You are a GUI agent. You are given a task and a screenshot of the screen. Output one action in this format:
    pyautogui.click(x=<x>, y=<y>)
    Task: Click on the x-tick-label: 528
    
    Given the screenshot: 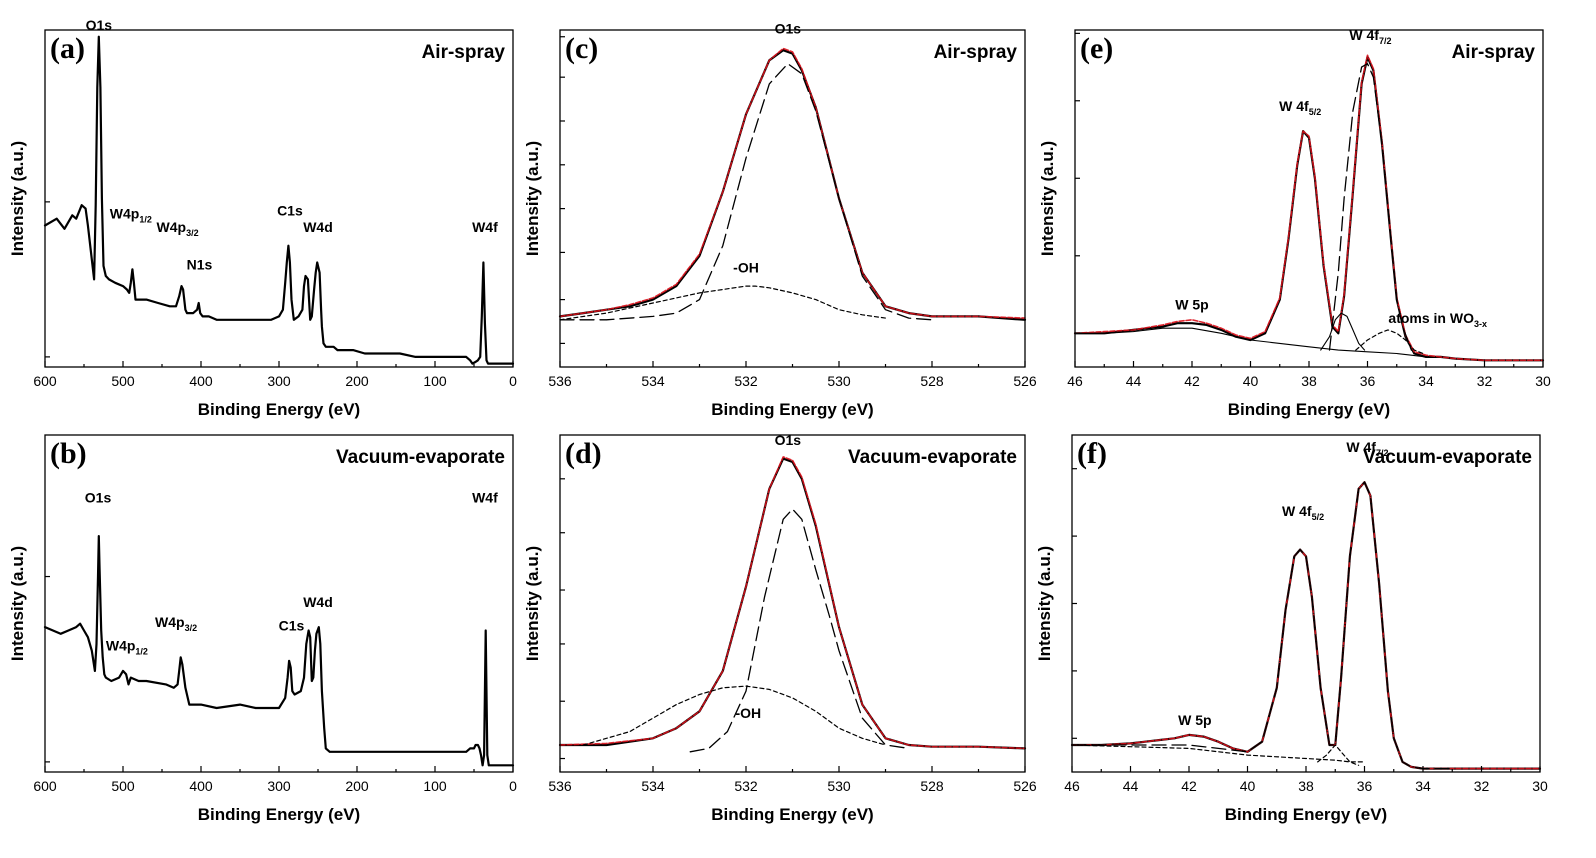 What is the action you would take?
    pyautogui.click(x=932, y=786)
    